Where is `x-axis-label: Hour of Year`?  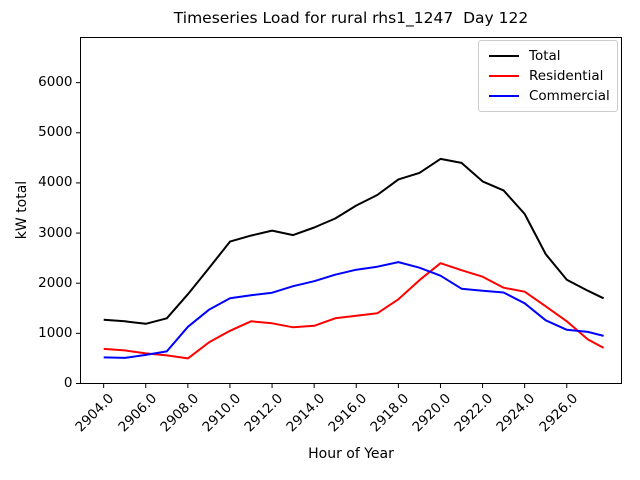
x-axis-label: Hour of Year is located at coordinates (351, 454).